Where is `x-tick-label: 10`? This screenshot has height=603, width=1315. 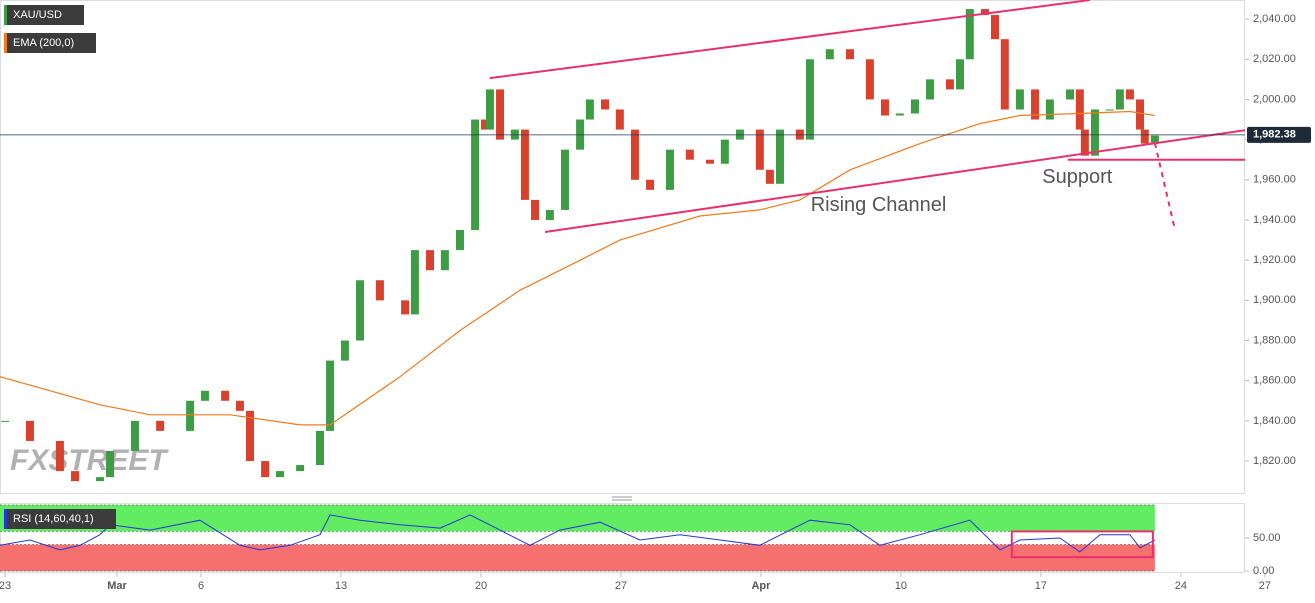 x-tick-label: 10 is located at coordinates (901, 586).